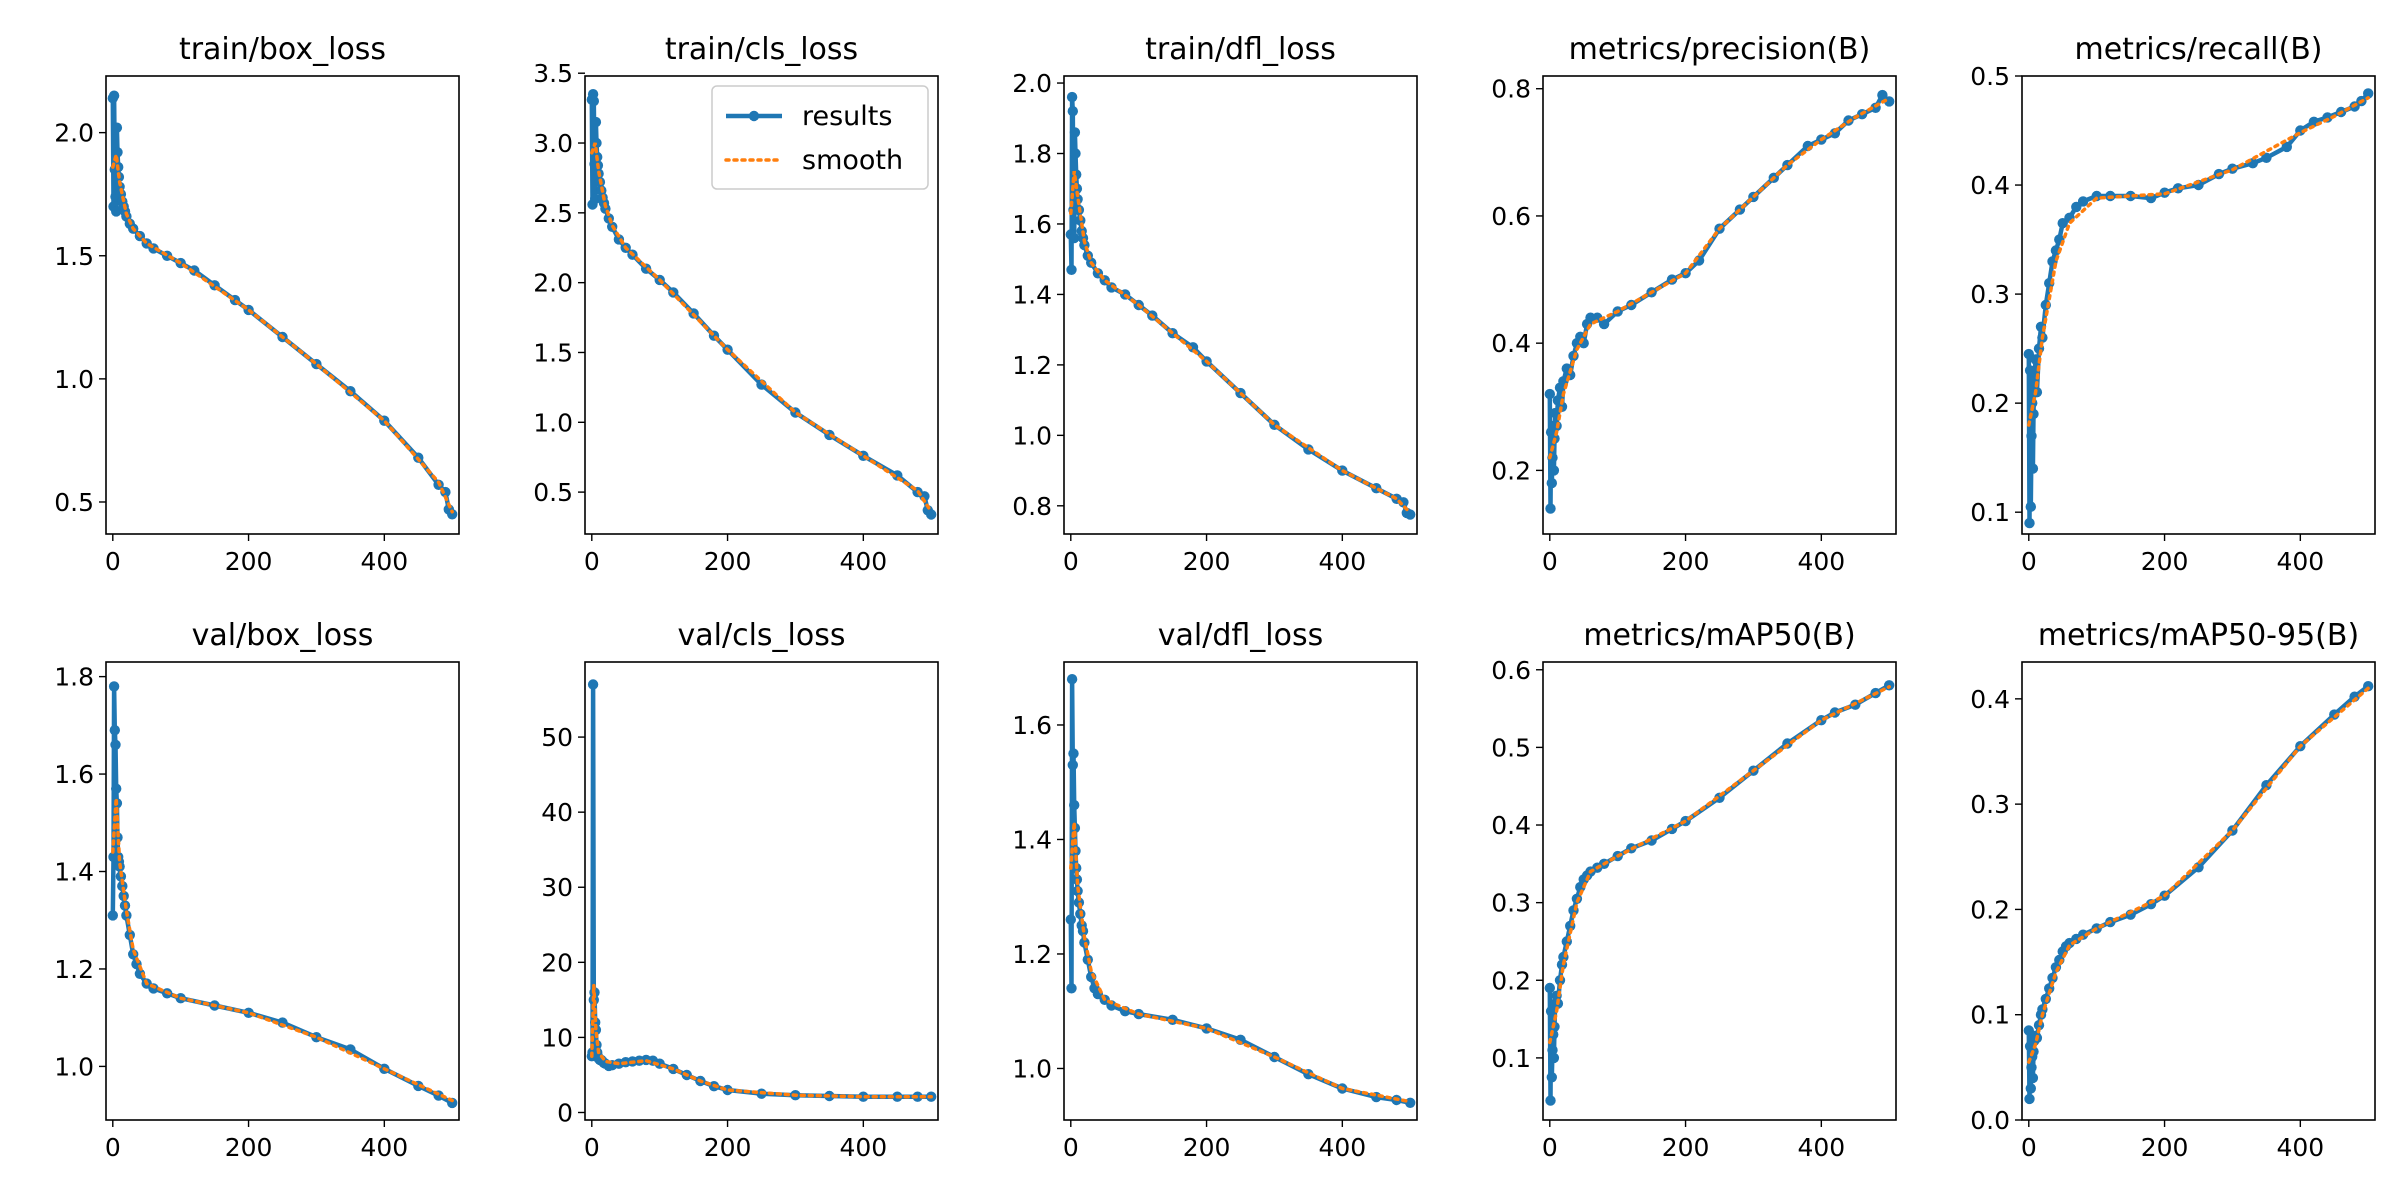 Image resolution: width=2400 pixels, height=1200 pixels. What do you see at coordinates (761, 49) in the screenshot?
I see `panel-title: train/cls_loss` at bounding box center [761, 49].